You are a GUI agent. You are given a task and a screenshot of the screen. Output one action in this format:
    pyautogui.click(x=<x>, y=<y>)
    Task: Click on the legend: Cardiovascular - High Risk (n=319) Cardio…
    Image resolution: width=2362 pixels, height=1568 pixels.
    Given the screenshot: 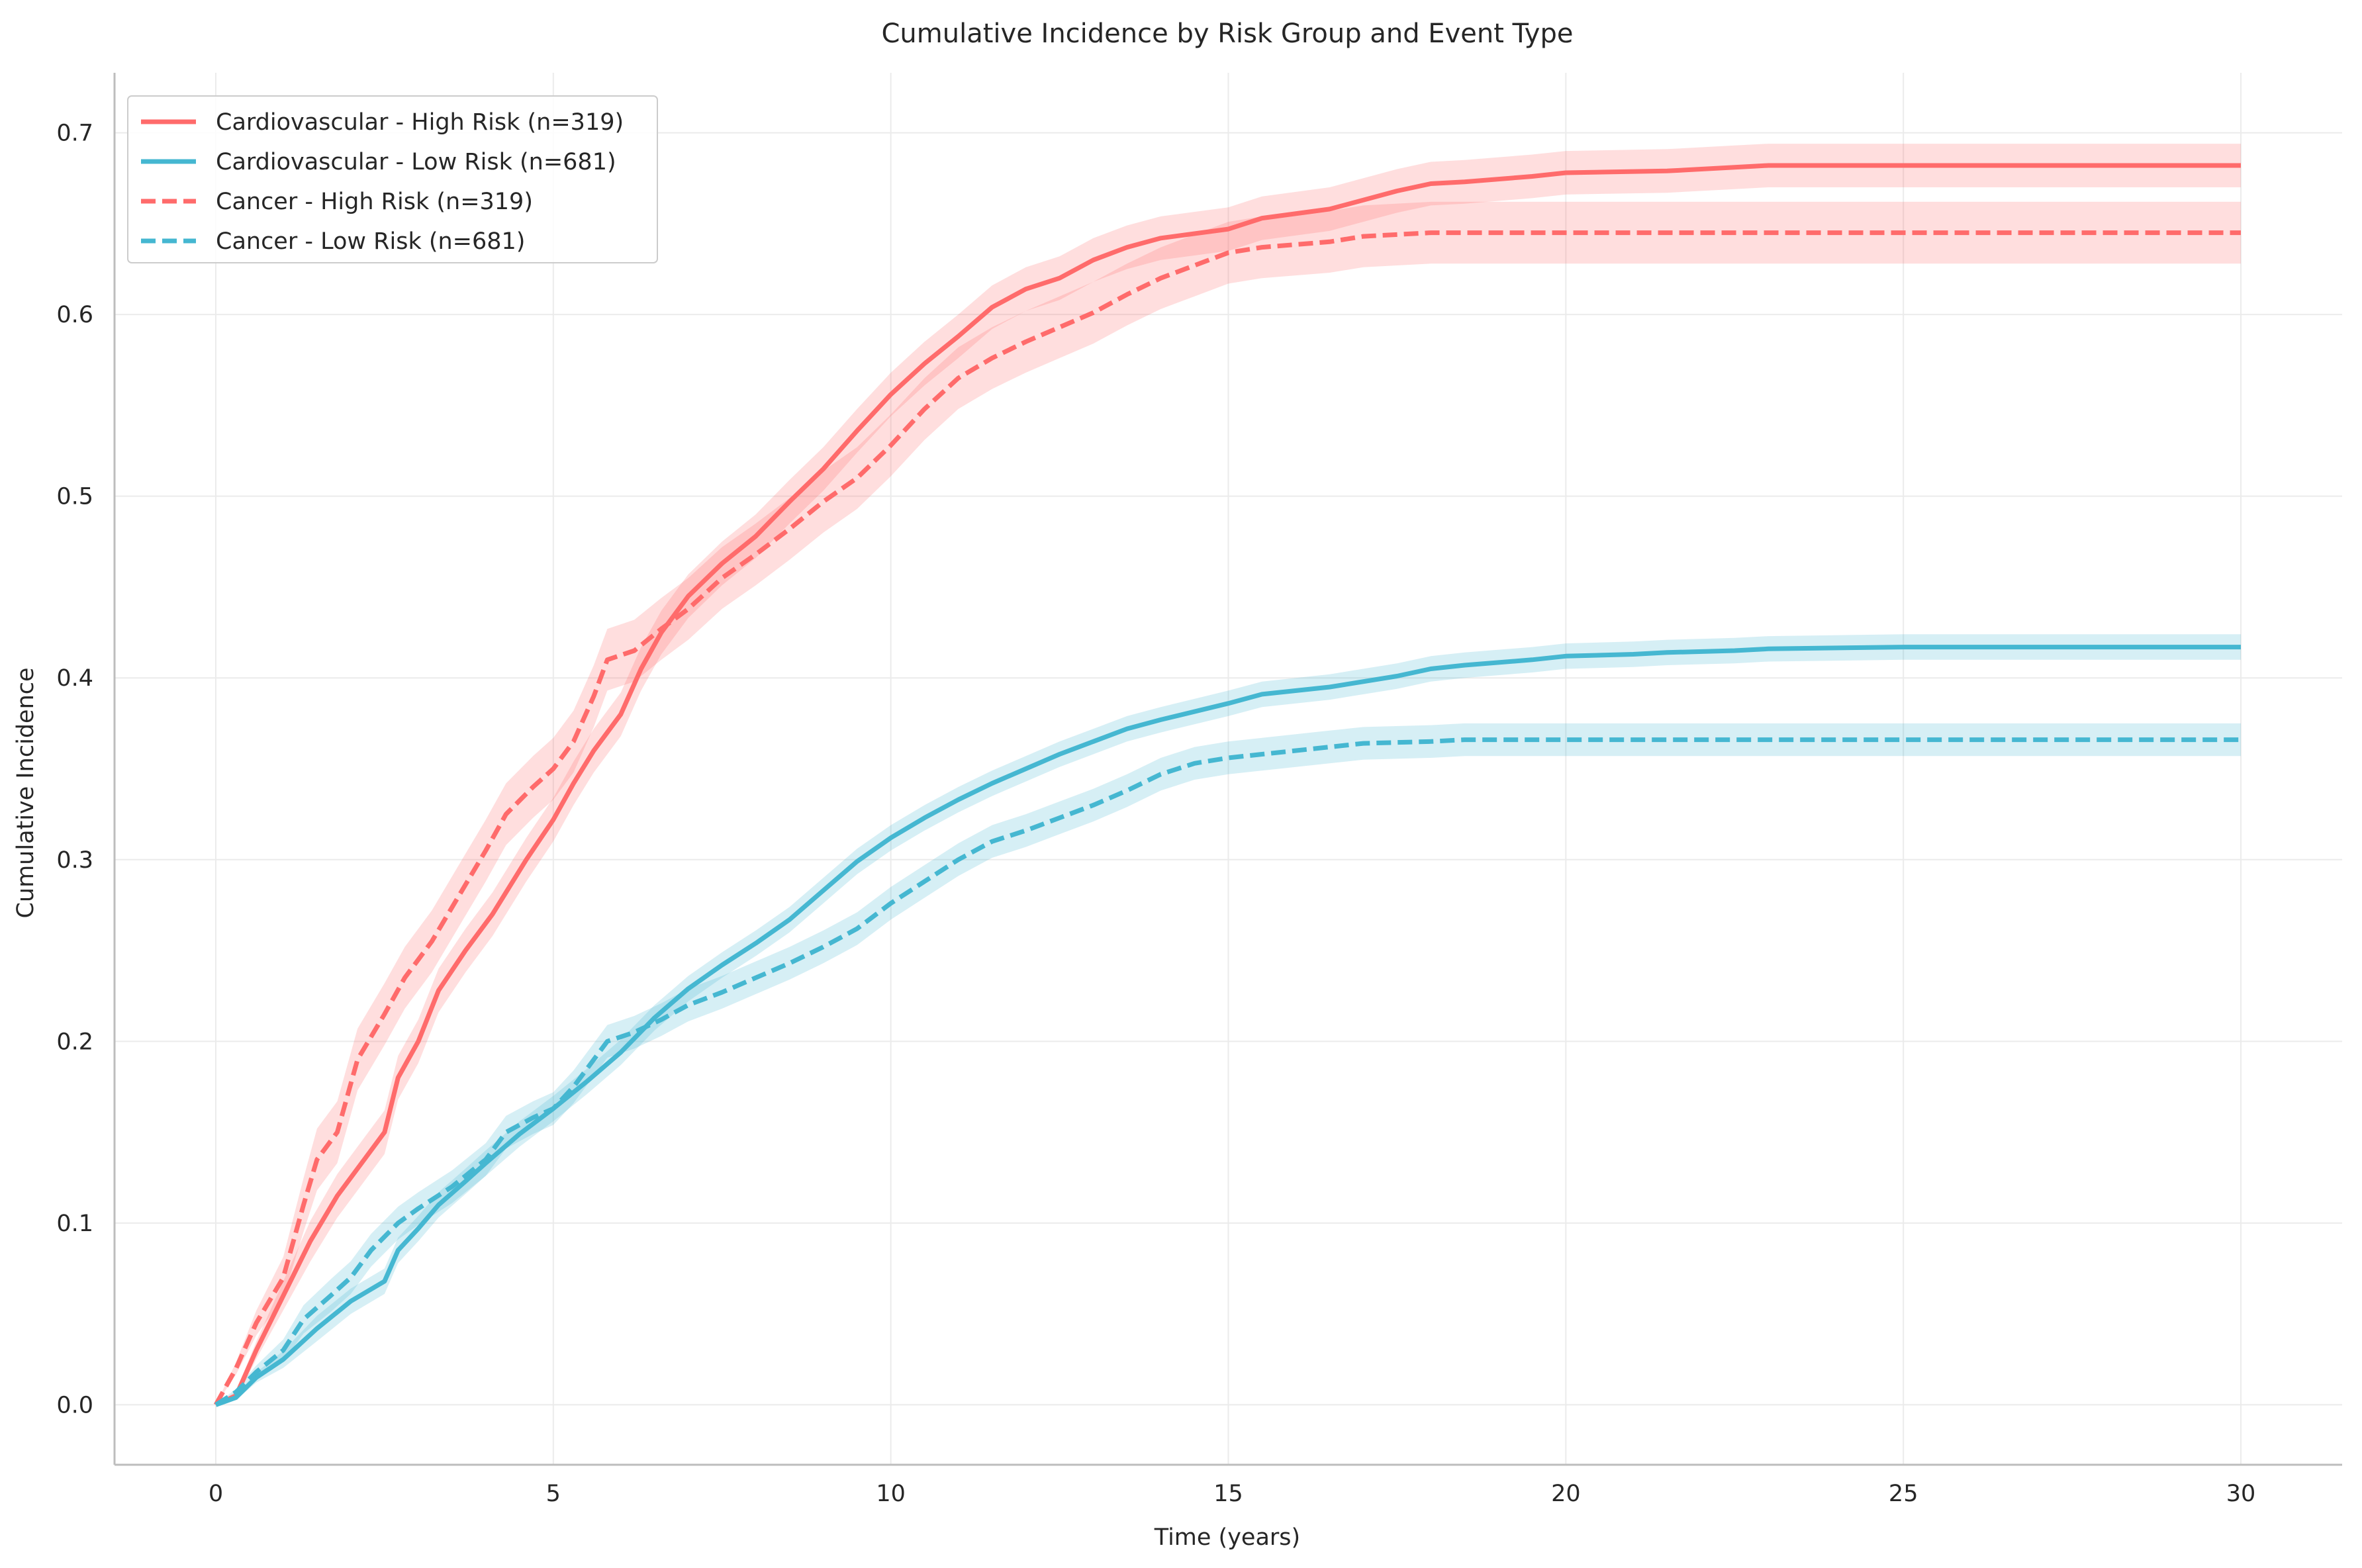 What is the action you would take?
    pyautogui.click(x=393, y=179)
    